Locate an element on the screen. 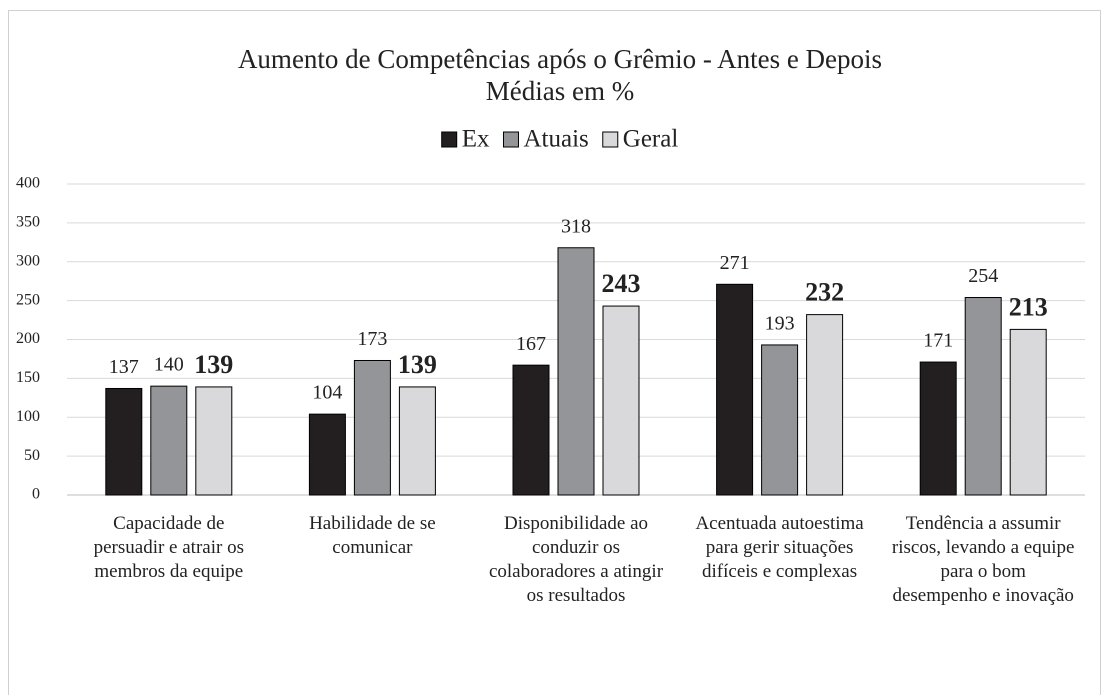  data-label: 137 is located at coordinates (124, 367).